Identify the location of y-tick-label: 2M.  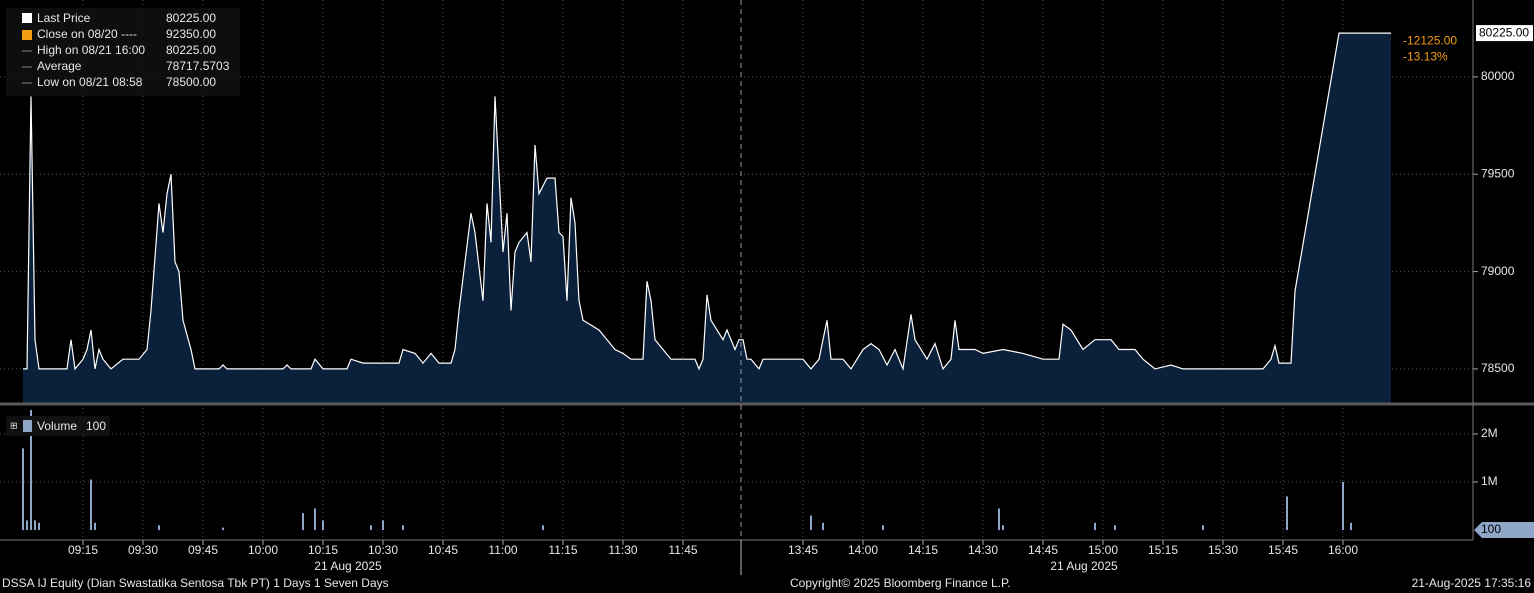
(1489, 433).